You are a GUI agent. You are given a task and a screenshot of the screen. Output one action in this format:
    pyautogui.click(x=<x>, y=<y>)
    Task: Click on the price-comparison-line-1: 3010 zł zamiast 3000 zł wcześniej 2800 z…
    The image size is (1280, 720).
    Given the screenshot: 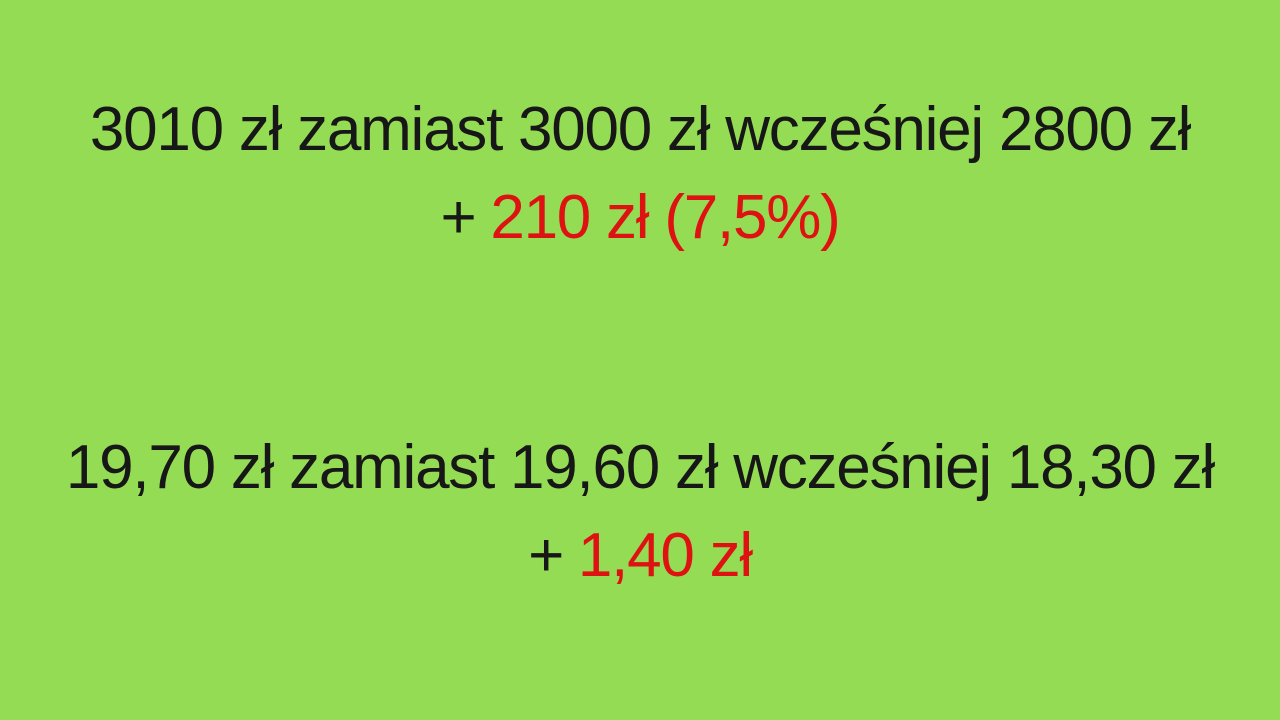 What is the action you would take?
    pyautogui.click(x=640, y=129)
    